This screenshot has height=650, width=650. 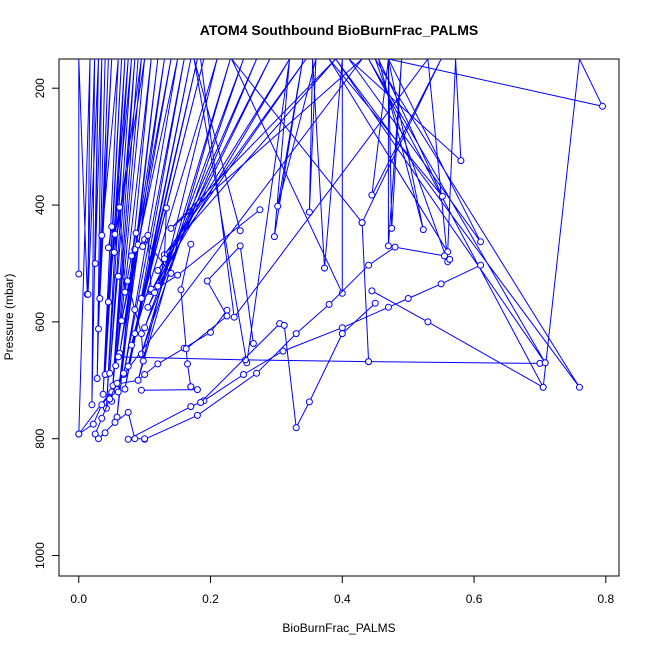 I want to click on y-axis: 200 400 600 800 1000, so click(x=46, y=323).